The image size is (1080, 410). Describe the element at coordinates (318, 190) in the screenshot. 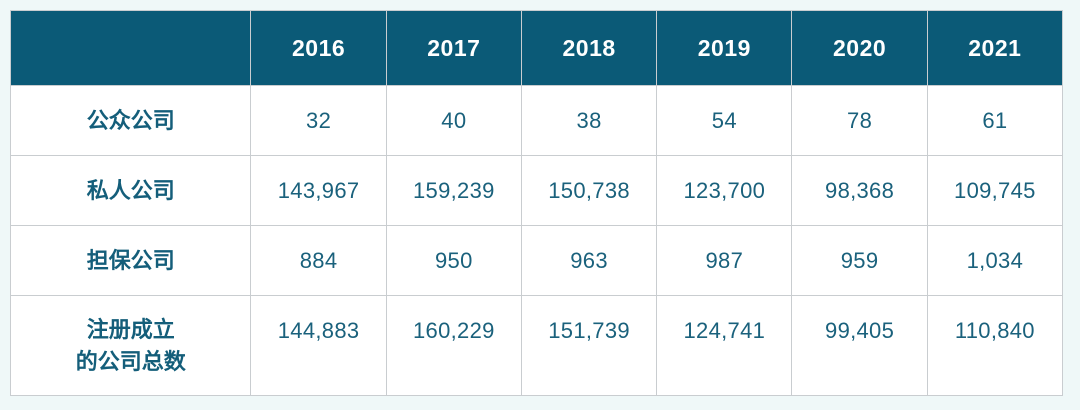

I see `table-cell: 143,967` at that location.